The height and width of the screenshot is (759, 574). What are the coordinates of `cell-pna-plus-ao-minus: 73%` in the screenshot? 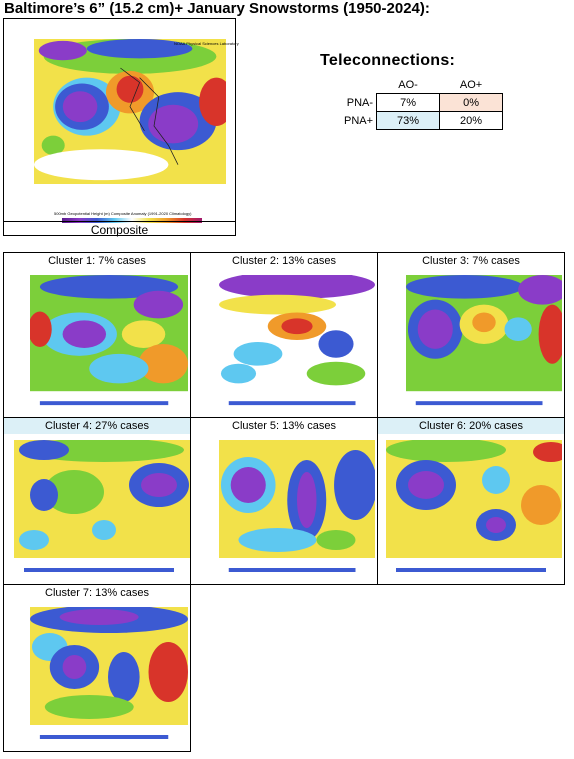 It's located at (408, 120).